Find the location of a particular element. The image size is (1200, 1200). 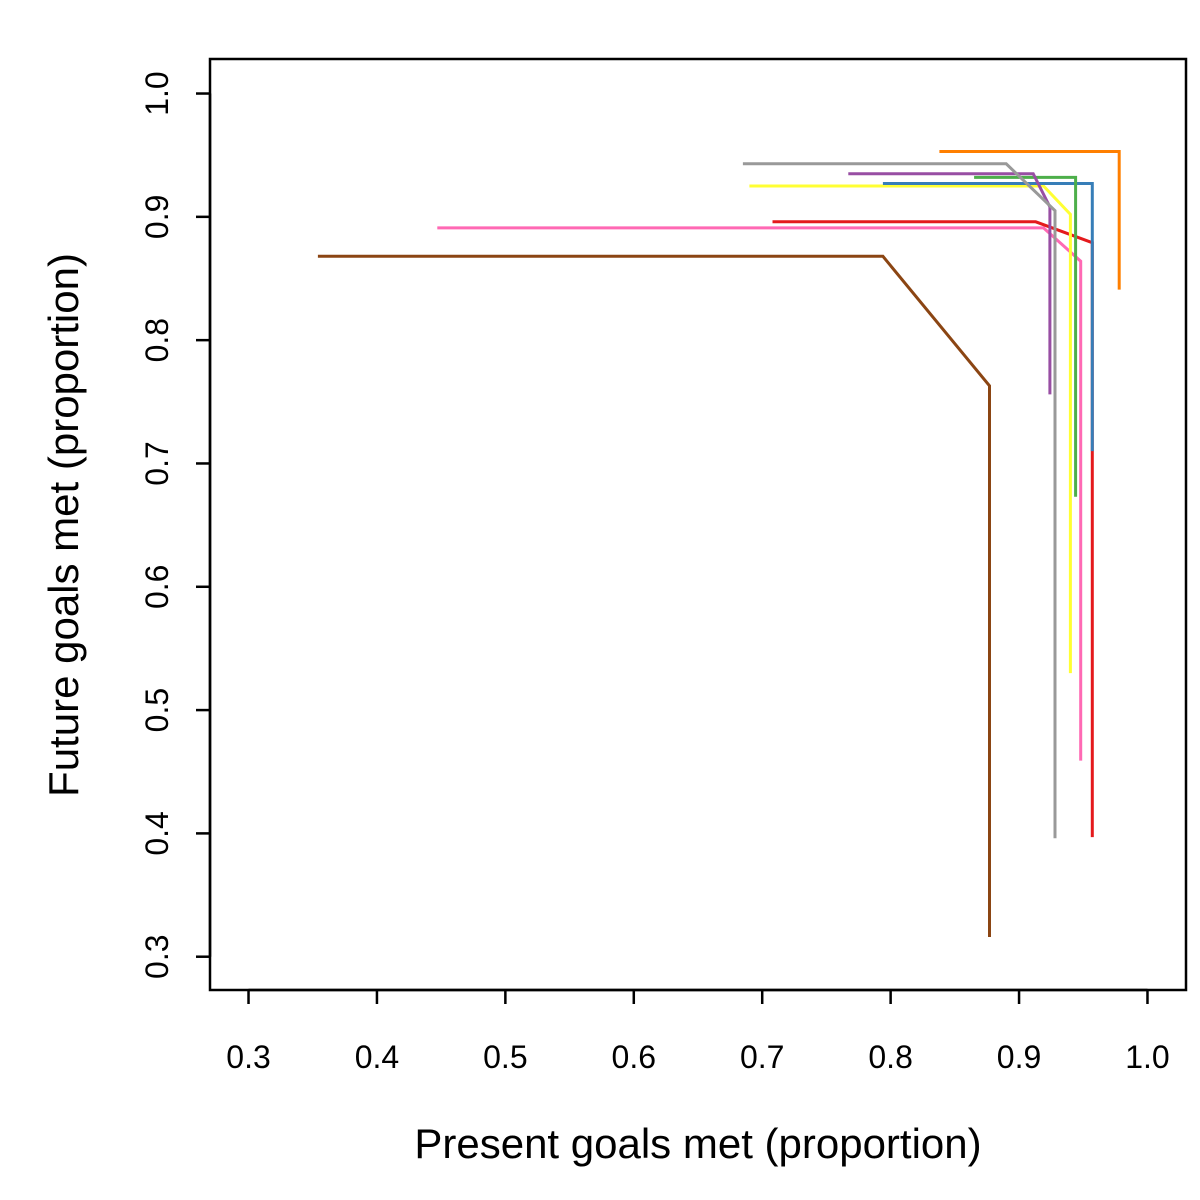

x-tick-label: 0.8 is located at coordinates (890, 1057).